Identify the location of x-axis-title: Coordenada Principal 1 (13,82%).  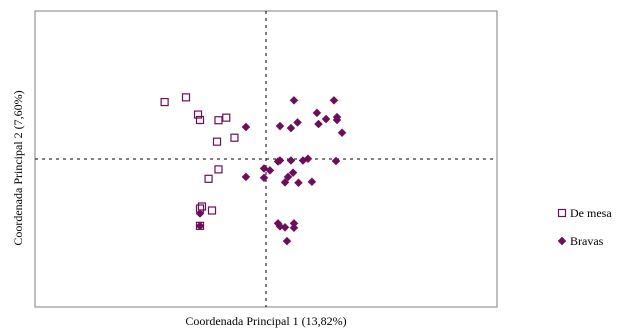
(265, 321).